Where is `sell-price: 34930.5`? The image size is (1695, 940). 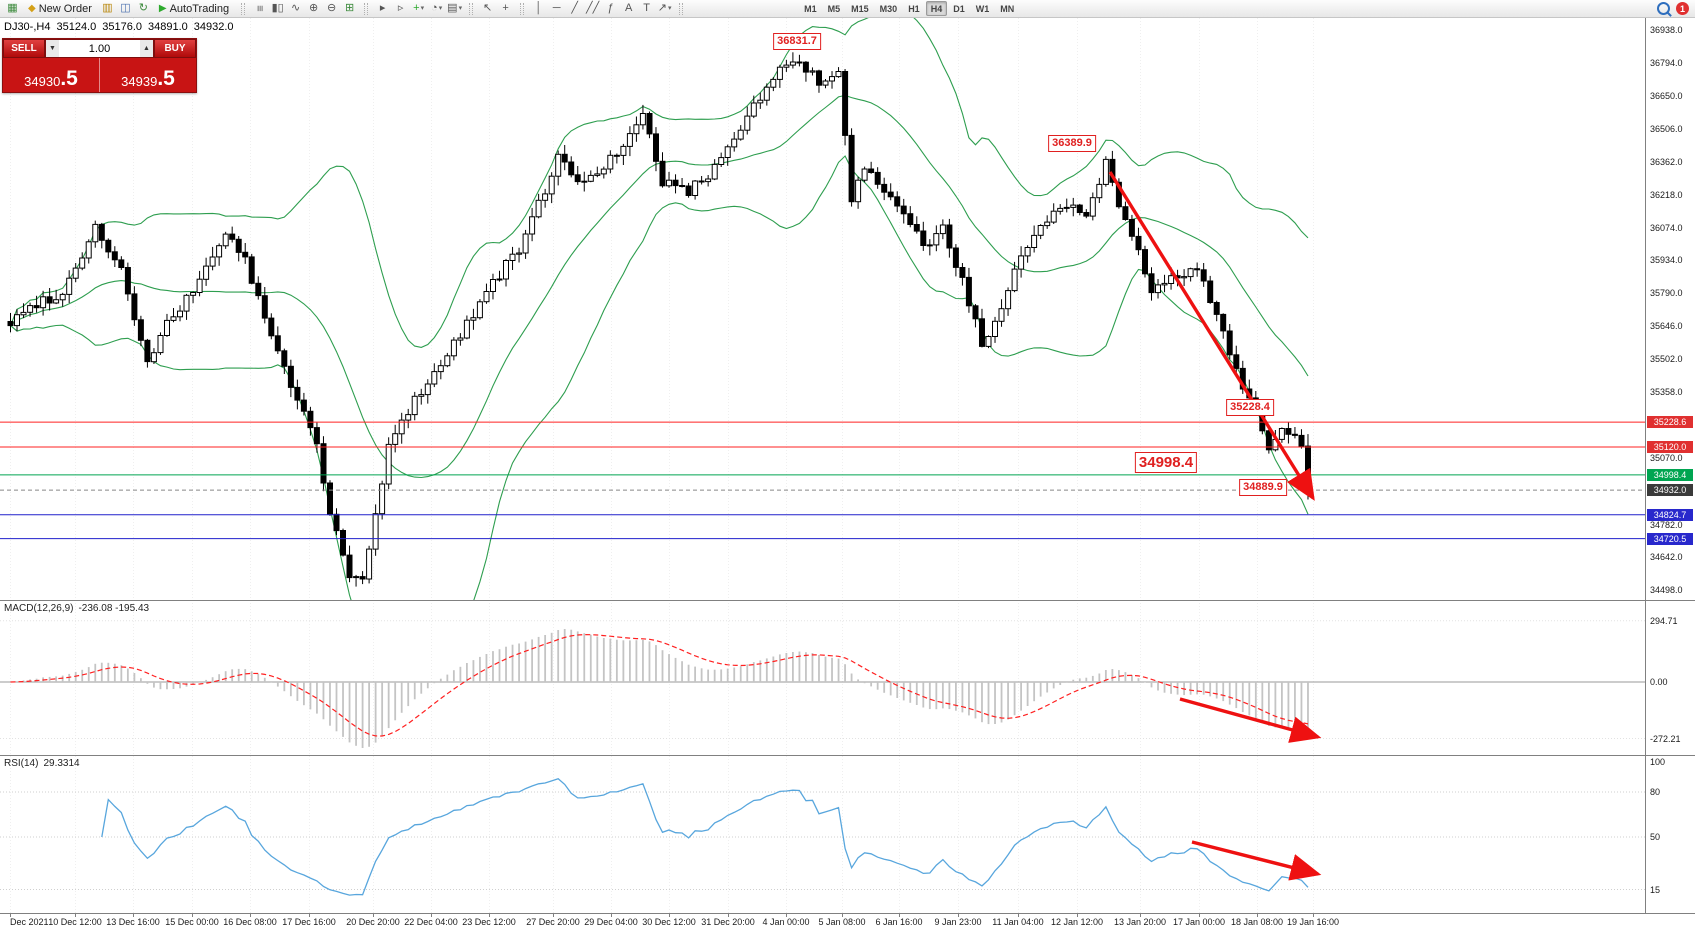
sell-price: 34930.5 is located at coordinates (51, 75).